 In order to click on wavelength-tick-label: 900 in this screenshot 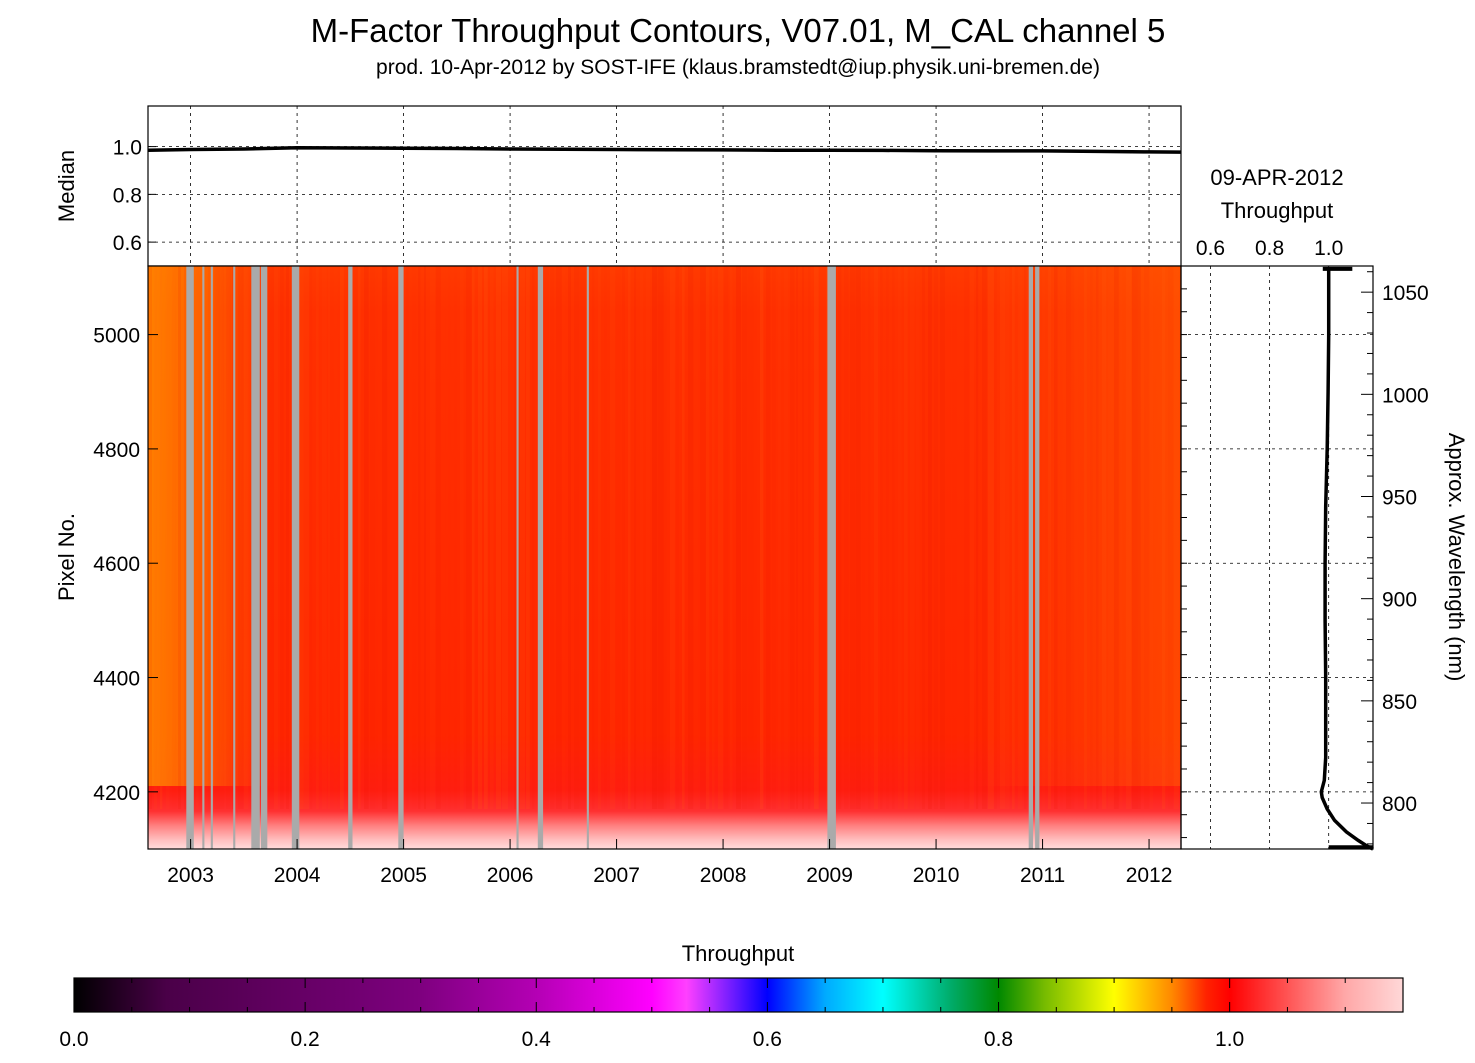, I will do `click(1399, 600)`.